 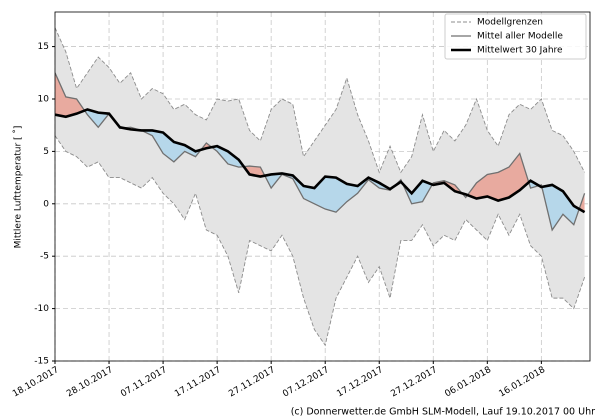 I want to click on y-tick-label: 0, so click(x=46, y=204).